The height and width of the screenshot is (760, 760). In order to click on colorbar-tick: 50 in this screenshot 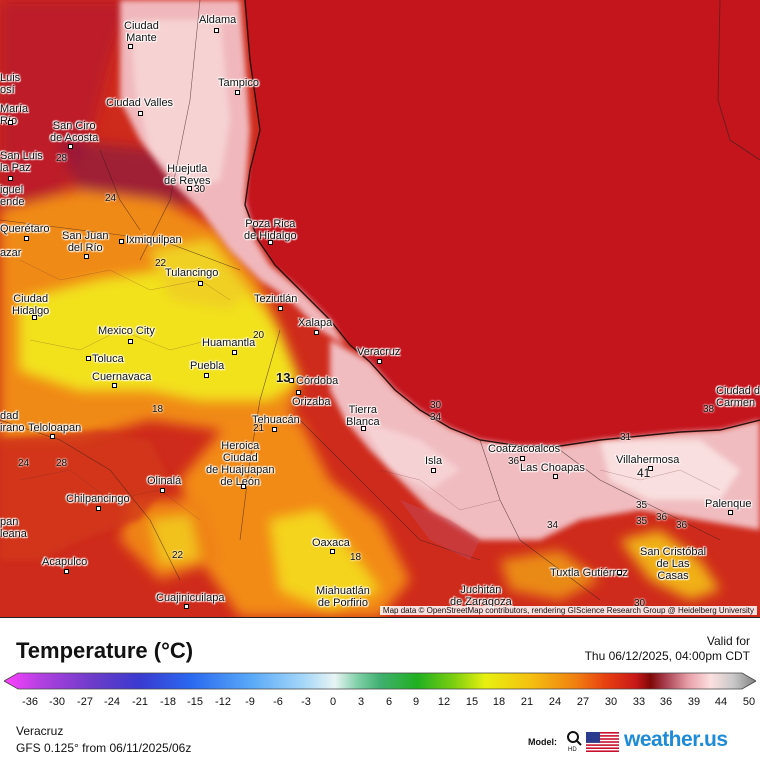, I will do `click(749, 702)`.